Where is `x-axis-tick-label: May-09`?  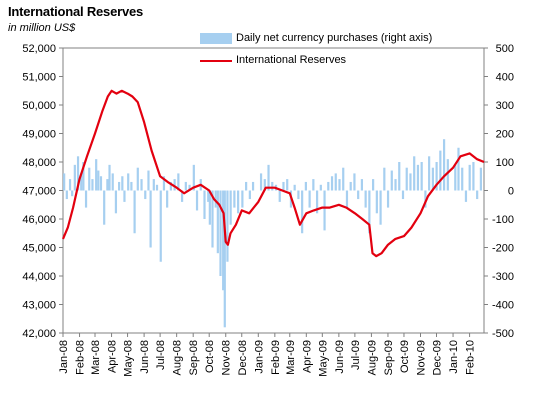
x-axis-tick-label: May-09 is located at coordinates (323, 358).